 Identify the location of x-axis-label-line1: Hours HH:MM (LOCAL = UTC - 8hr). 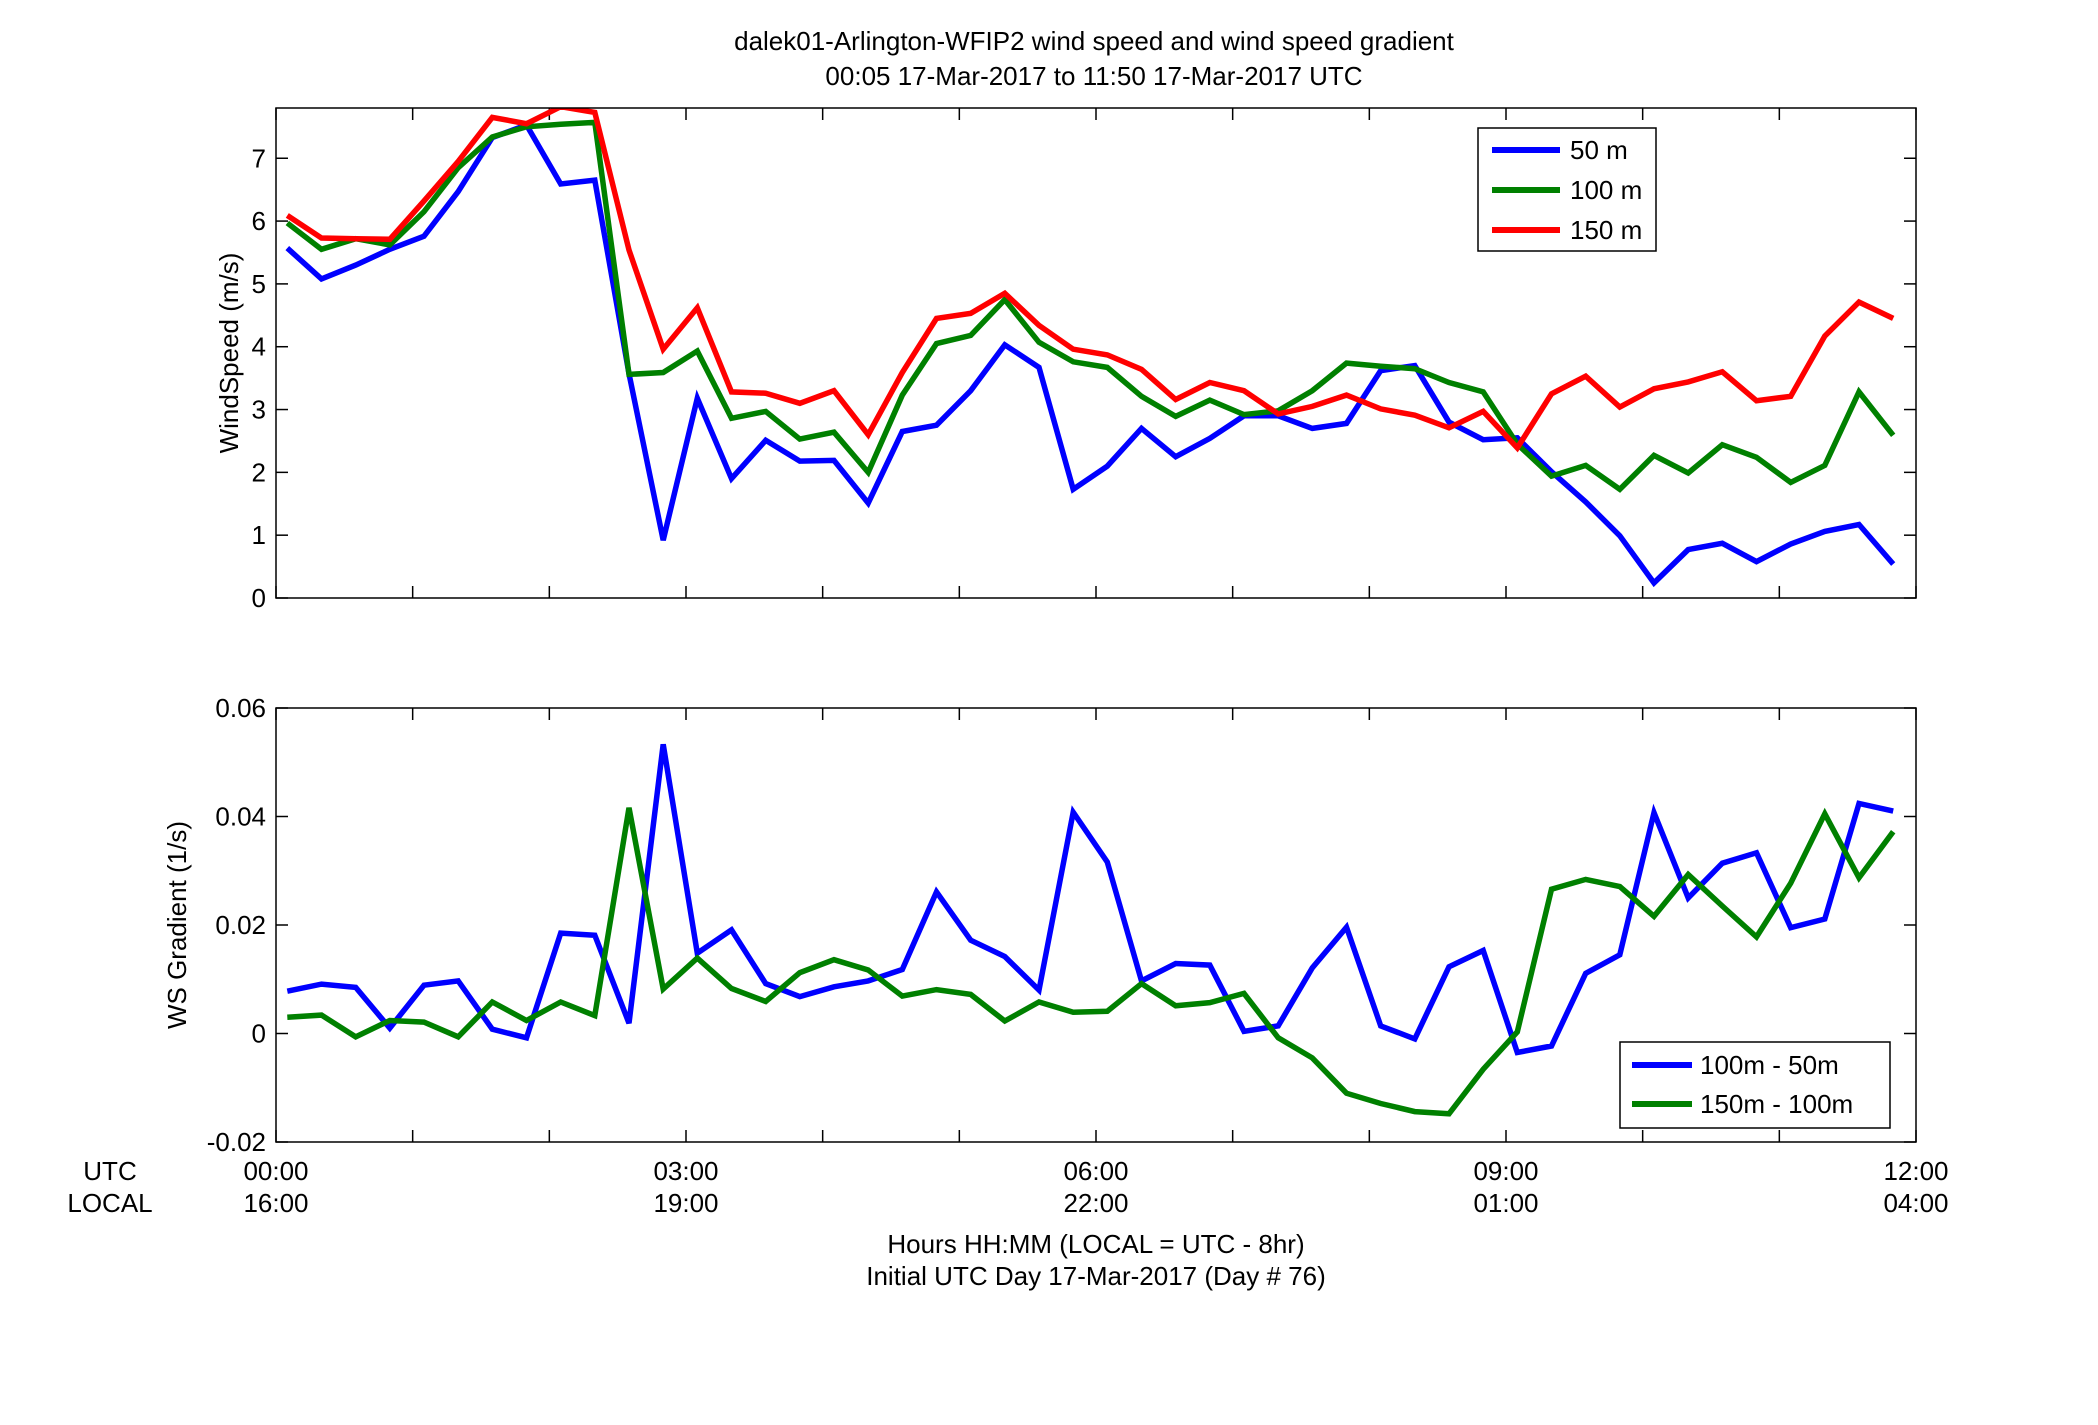
(1095, 1244).